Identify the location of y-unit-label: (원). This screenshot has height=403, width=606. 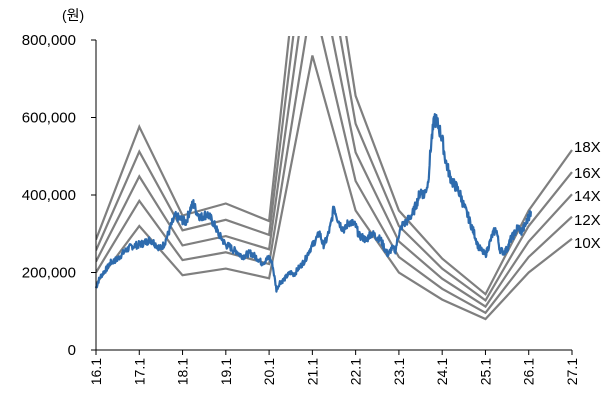
(73, 15).